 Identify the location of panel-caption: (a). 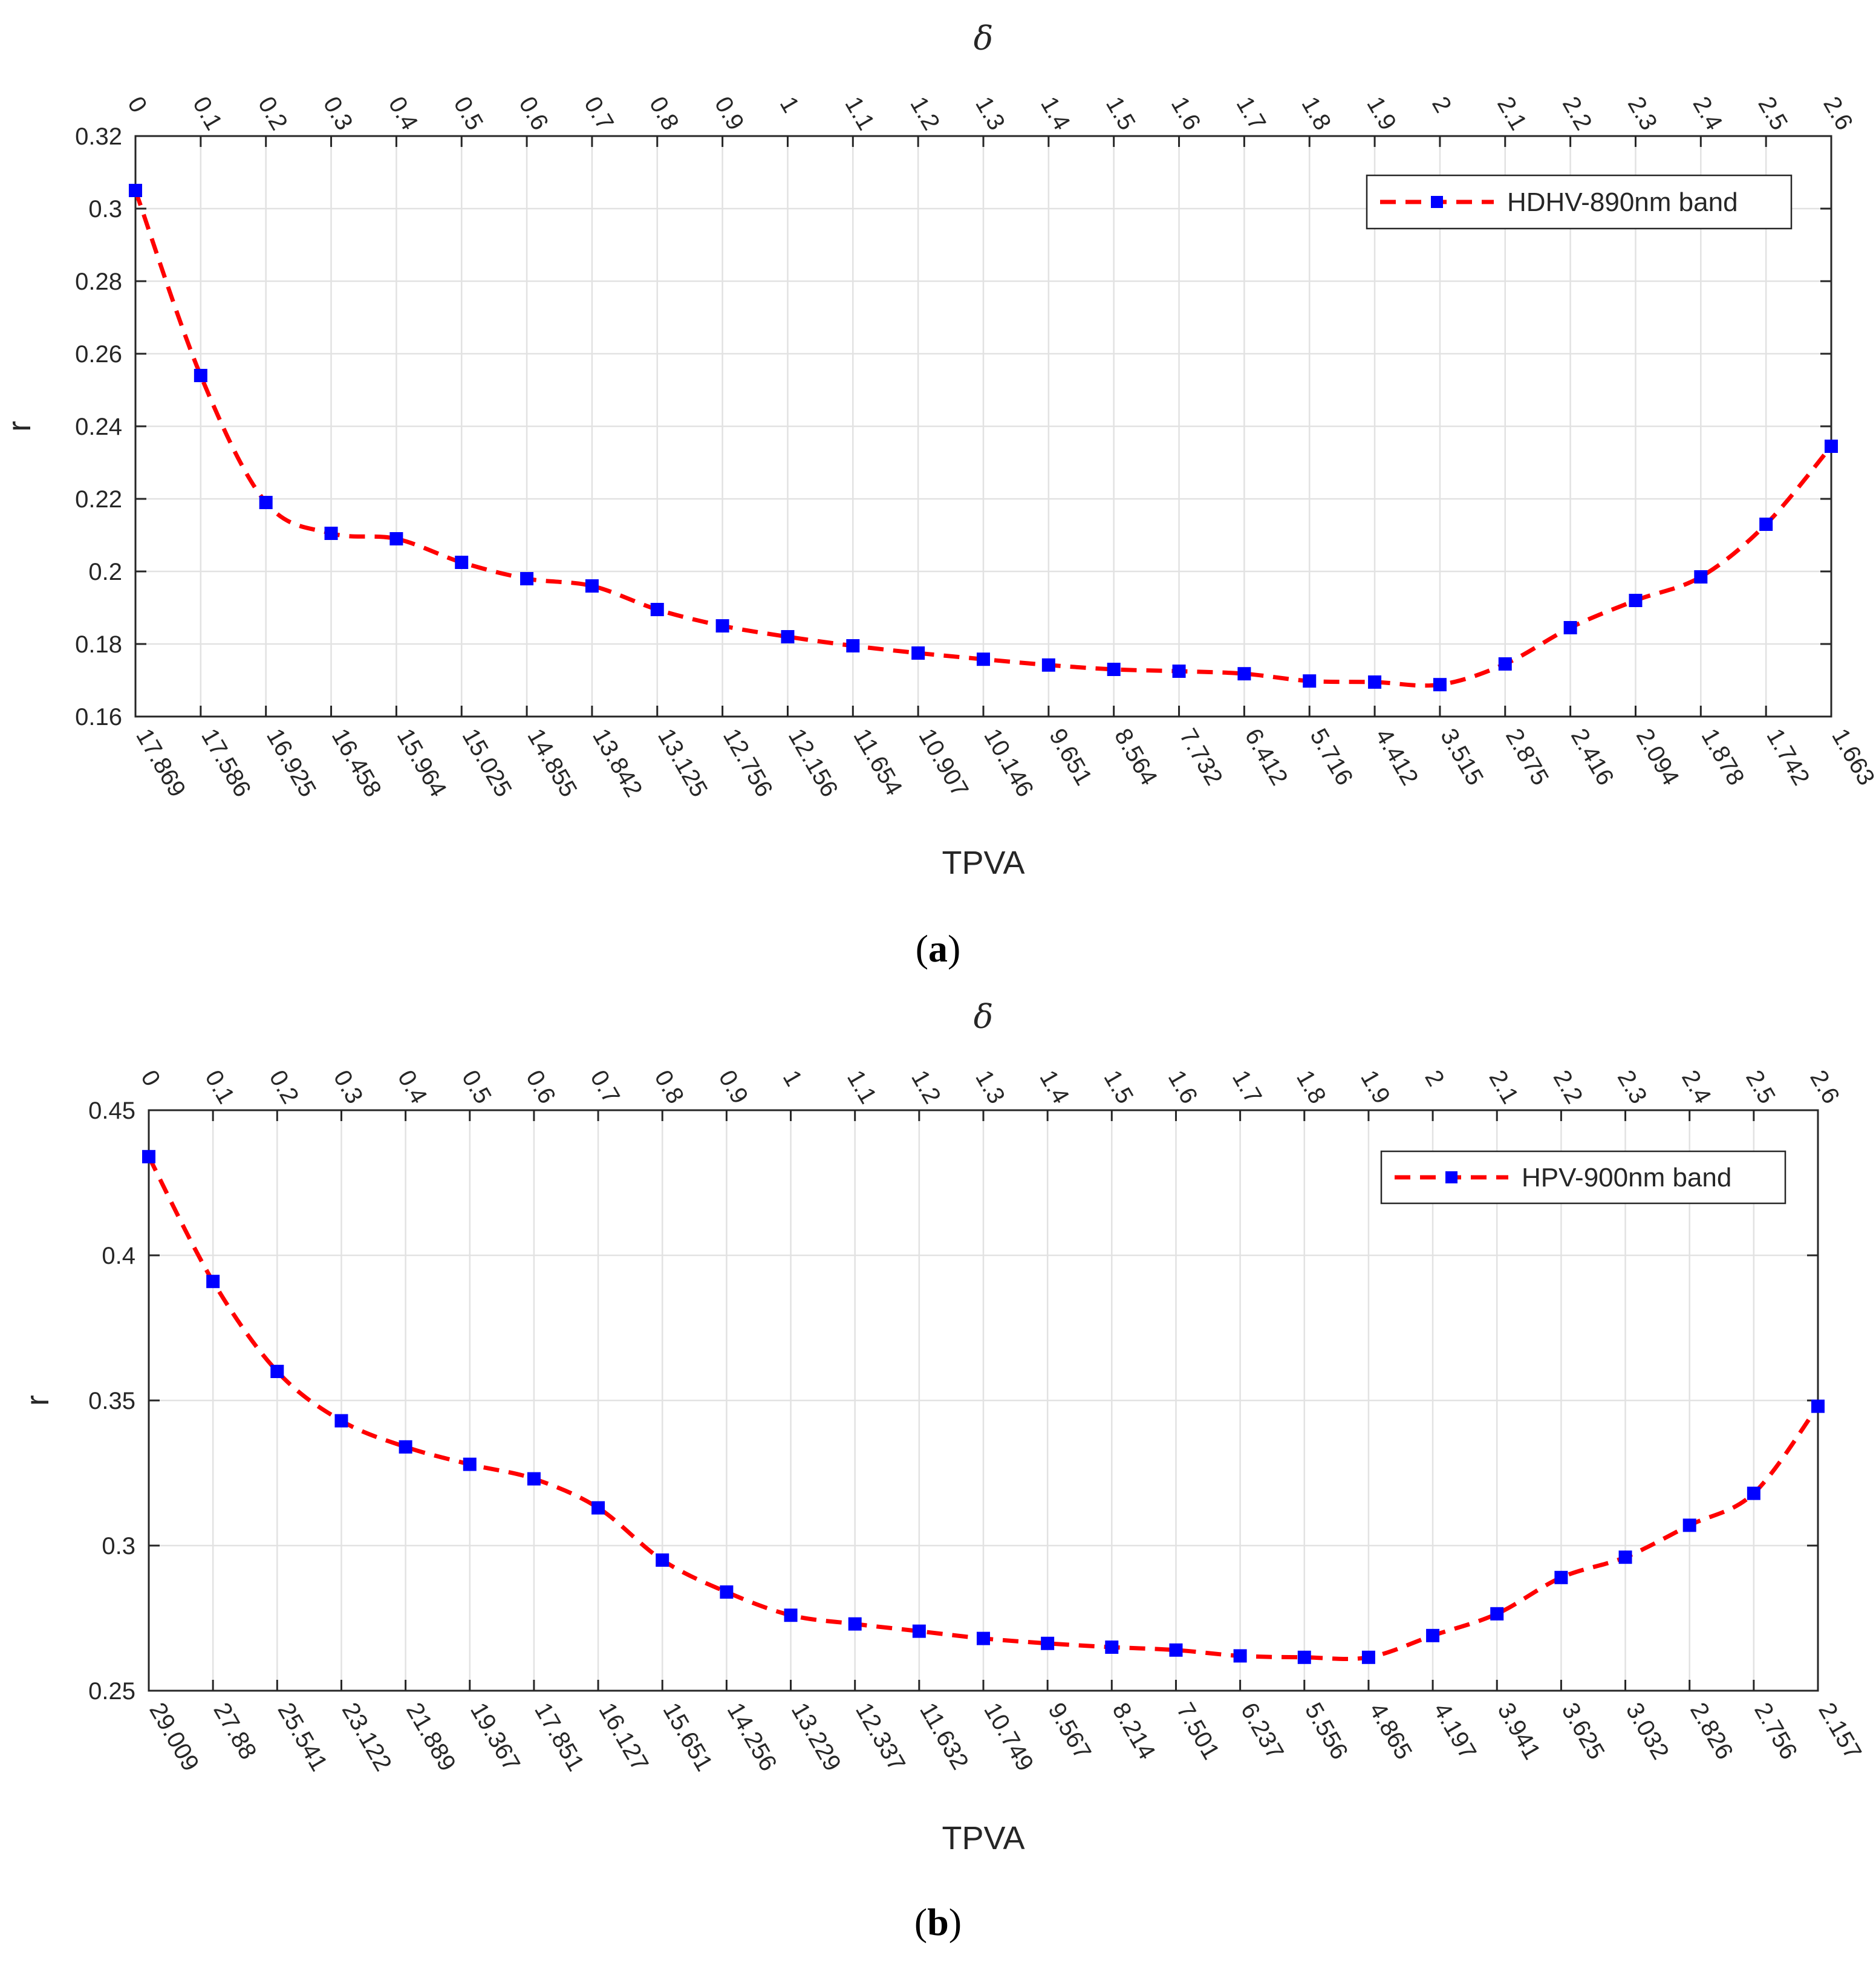
(939, 948).